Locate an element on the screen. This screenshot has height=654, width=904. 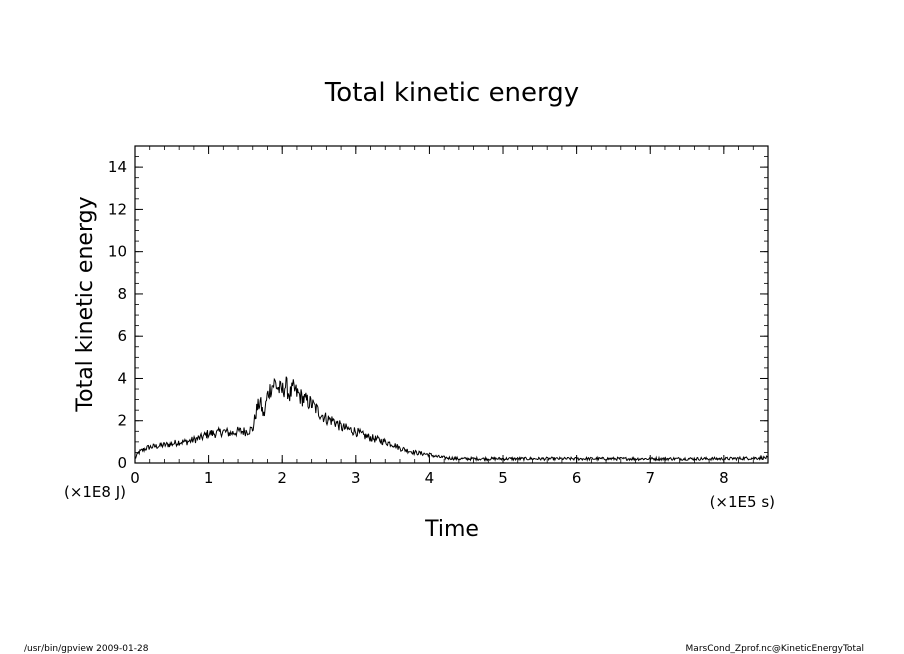
x-tick-label: 4 is located at coordinates (430, 478).